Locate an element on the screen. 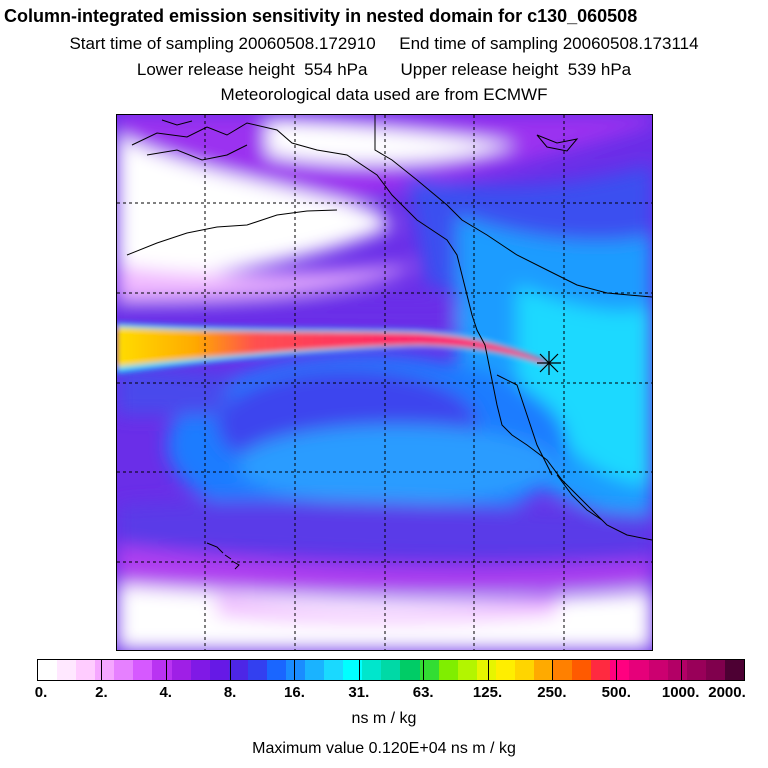  colorbar-tick-label: 125. is located at coordinates (487, 692).